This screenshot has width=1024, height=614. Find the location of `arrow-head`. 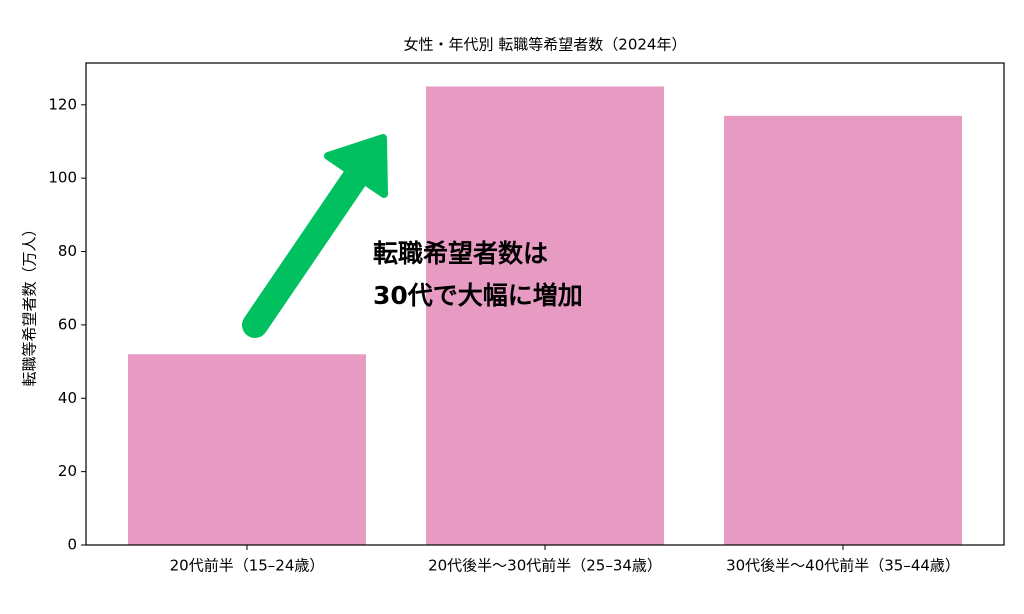

arrow-head is located at coordinates (356, 166).